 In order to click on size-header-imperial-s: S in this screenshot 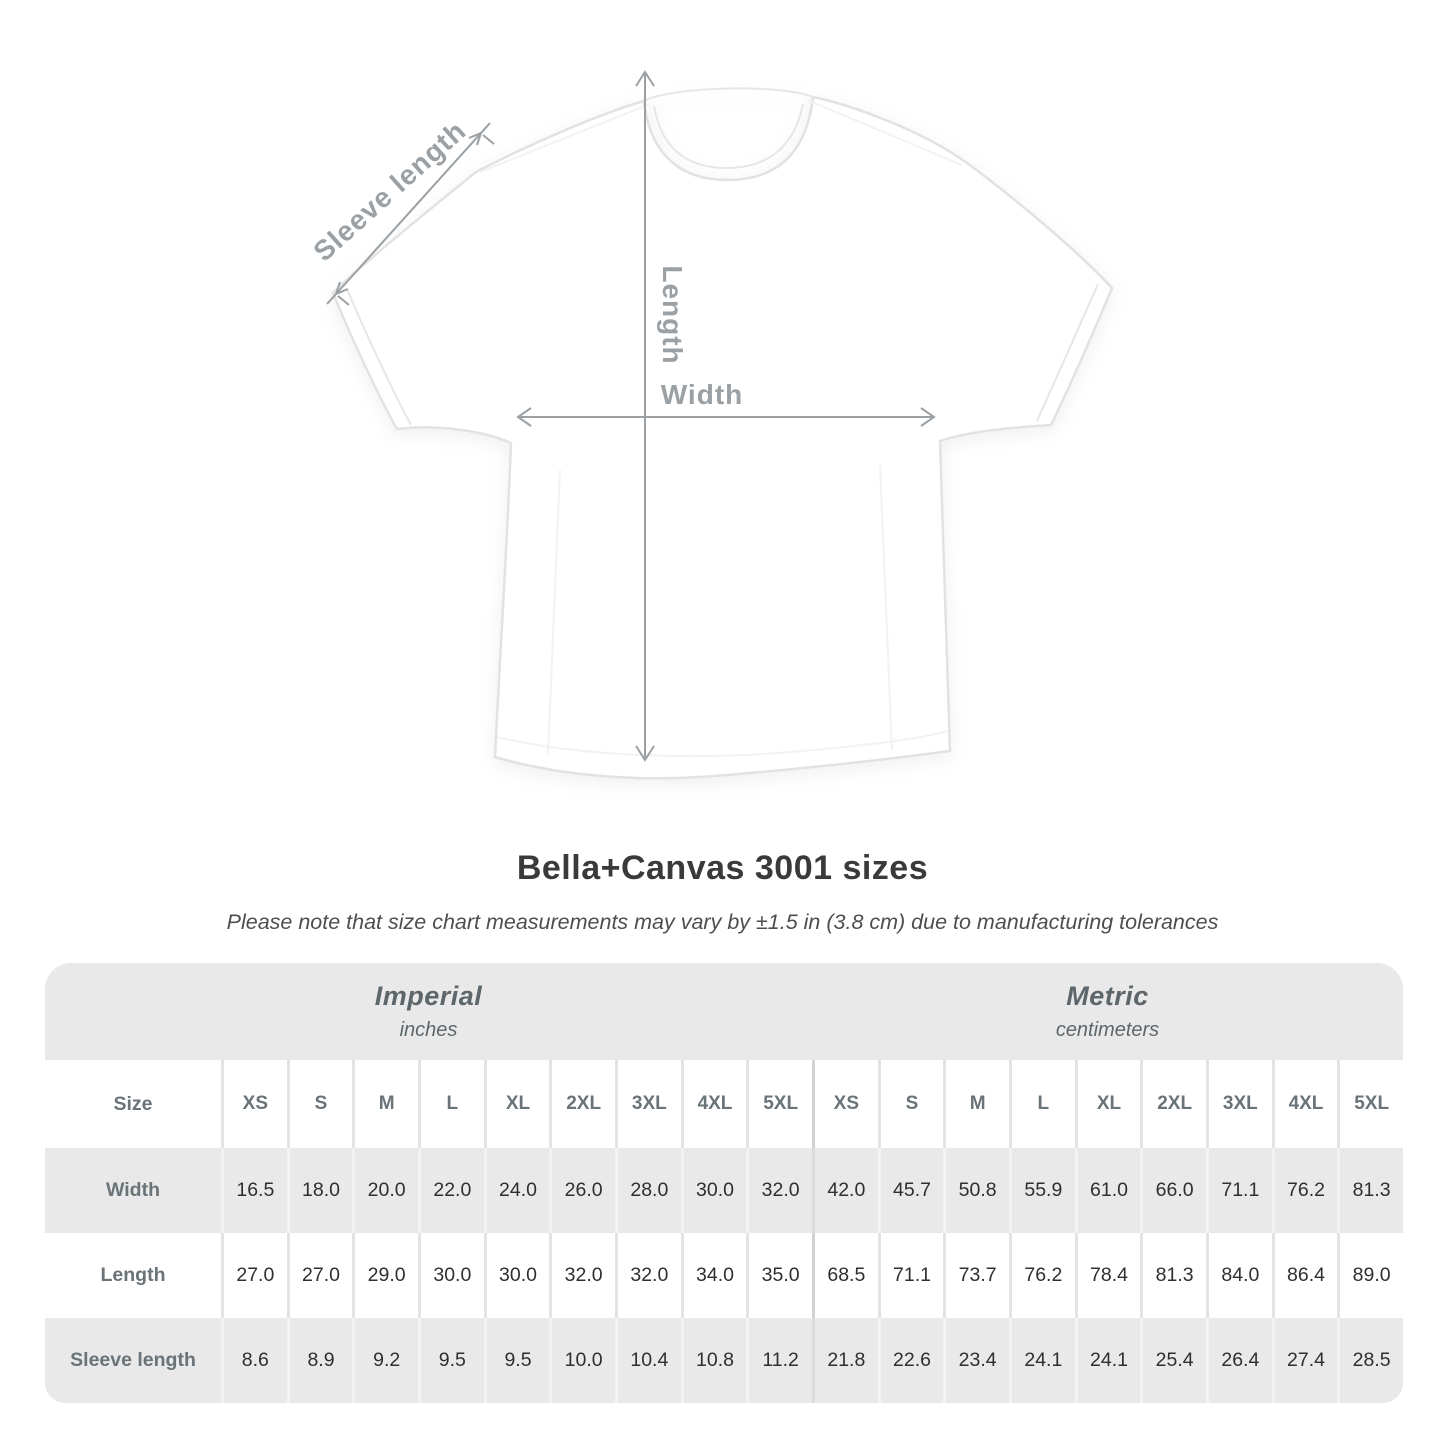, I will do `click(319, 1104)`.